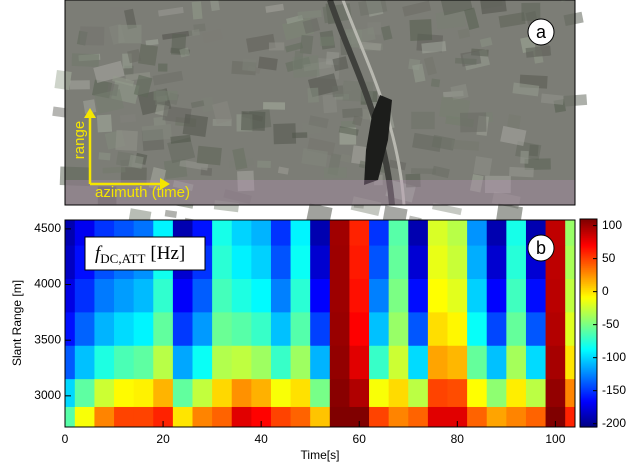  Describe the element at coordinates (609, 258) in the screenshot. I see `colorbar-tick-label: 50` at that location.